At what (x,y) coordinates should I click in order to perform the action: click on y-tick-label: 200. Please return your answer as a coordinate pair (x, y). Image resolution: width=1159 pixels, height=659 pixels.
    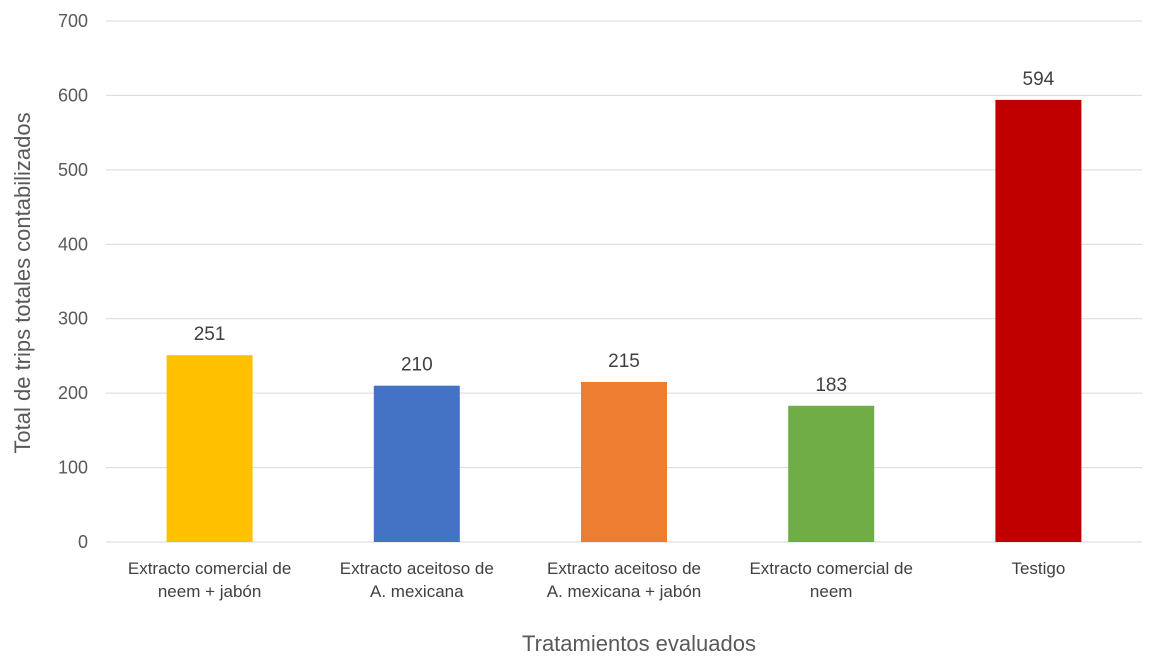
    Looking at the image, I should click on (73, 393).